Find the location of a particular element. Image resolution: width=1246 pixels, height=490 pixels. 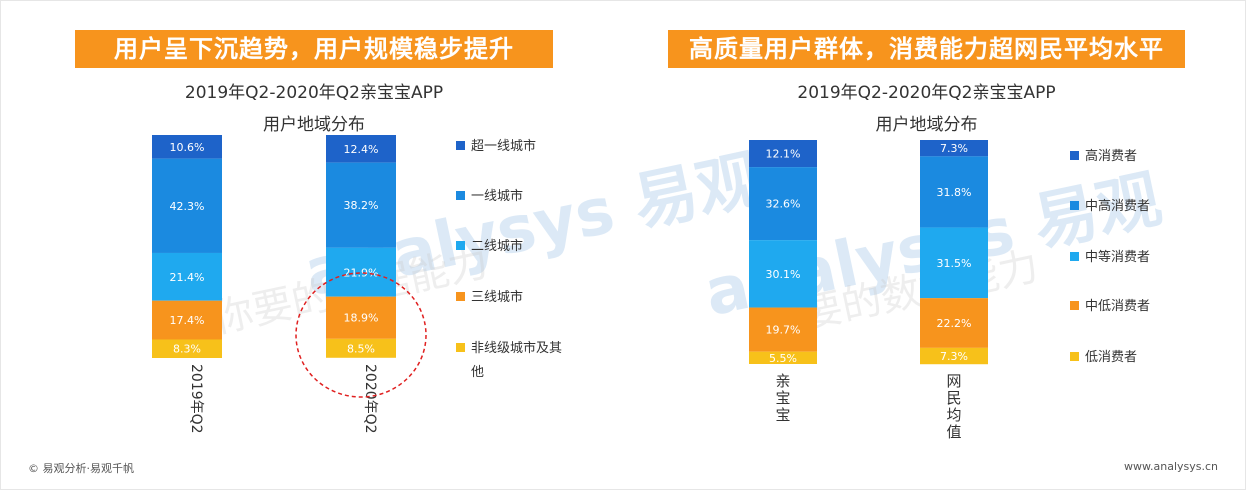

bar-data-label: 21.9% is located at coordinates (361, 272).